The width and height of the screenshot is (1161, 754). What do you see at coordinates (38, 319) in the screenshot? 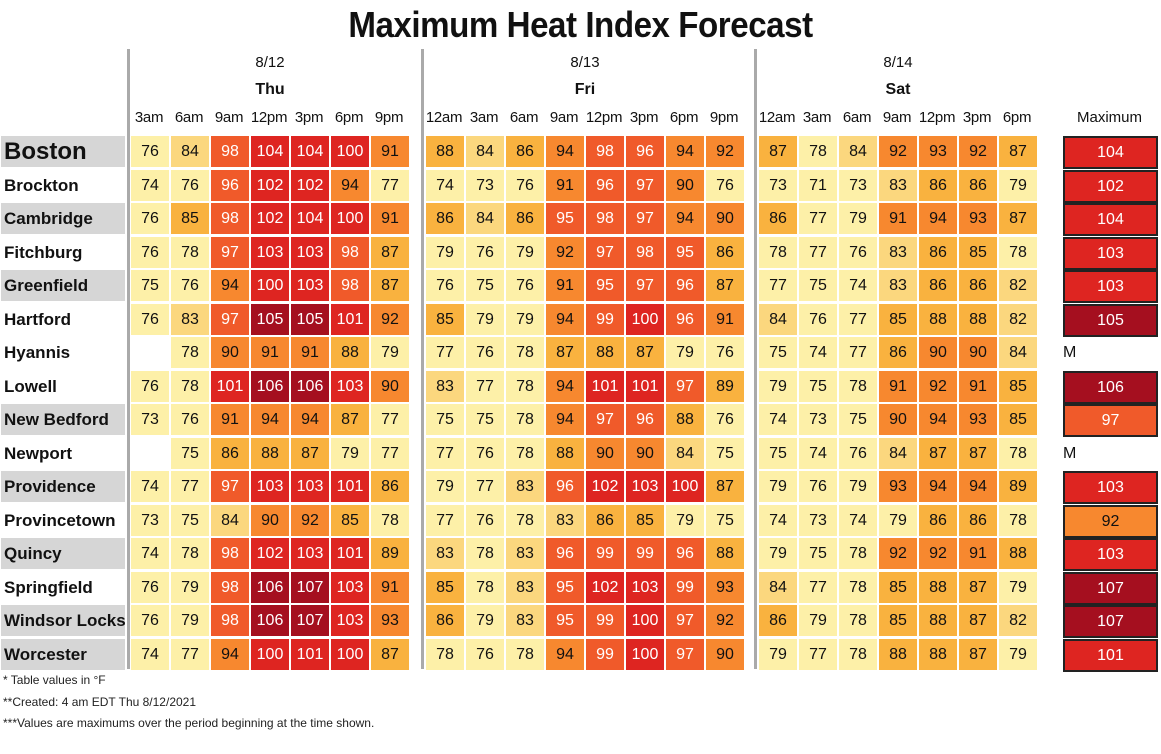
I see `city-label: Hartford` at bounding box center [38, 319].